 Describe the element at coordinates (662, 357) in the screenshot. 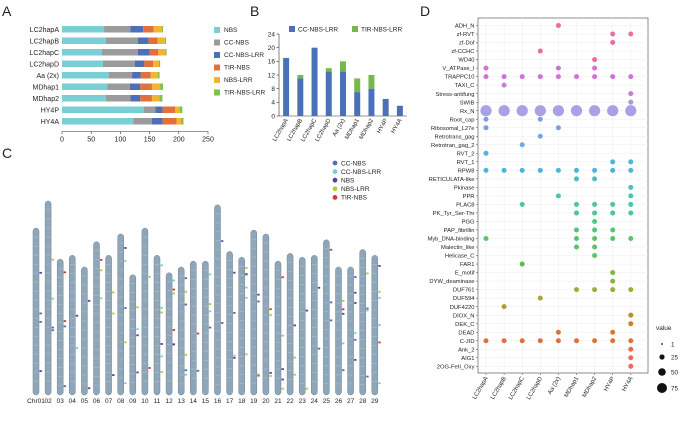

I see `size-legend-dot` at that location.